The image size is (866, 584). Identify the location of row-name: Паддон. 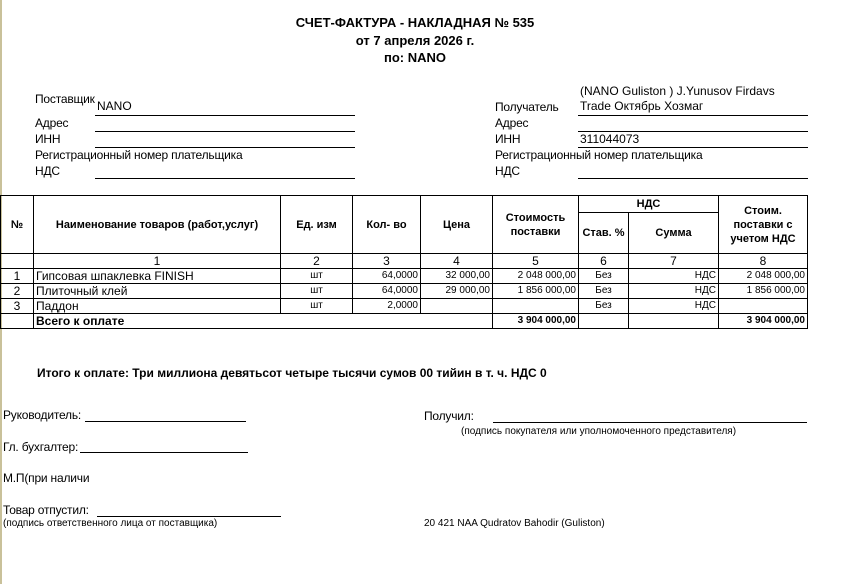
(157, 306).